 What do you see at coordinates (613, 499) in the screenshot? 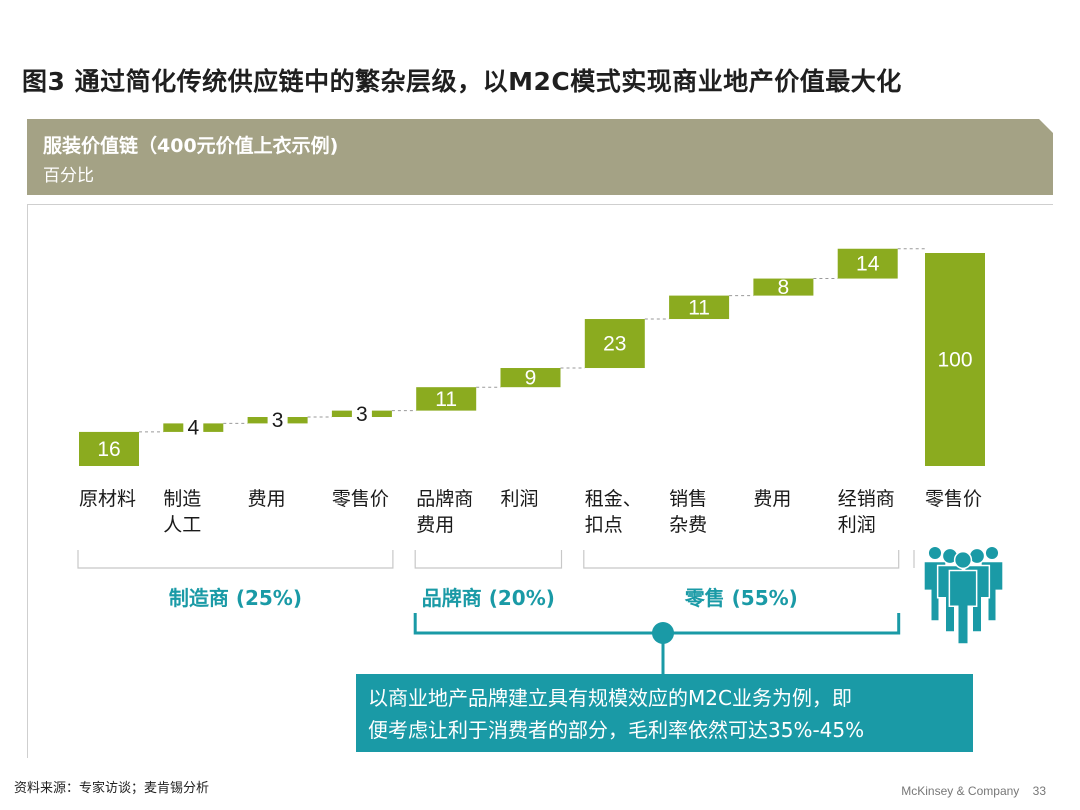
I see `category-label: 租金、` at bounding box center [613, 499].